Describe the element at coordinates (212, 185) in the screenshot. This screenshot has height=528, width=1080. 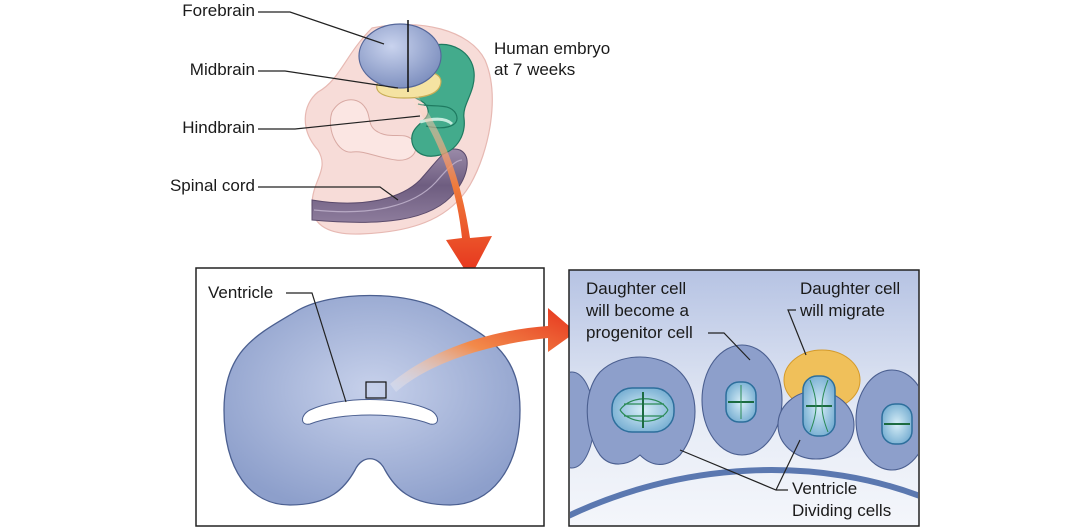
I see `spinal-cord-label: Spinal cord` at that location.